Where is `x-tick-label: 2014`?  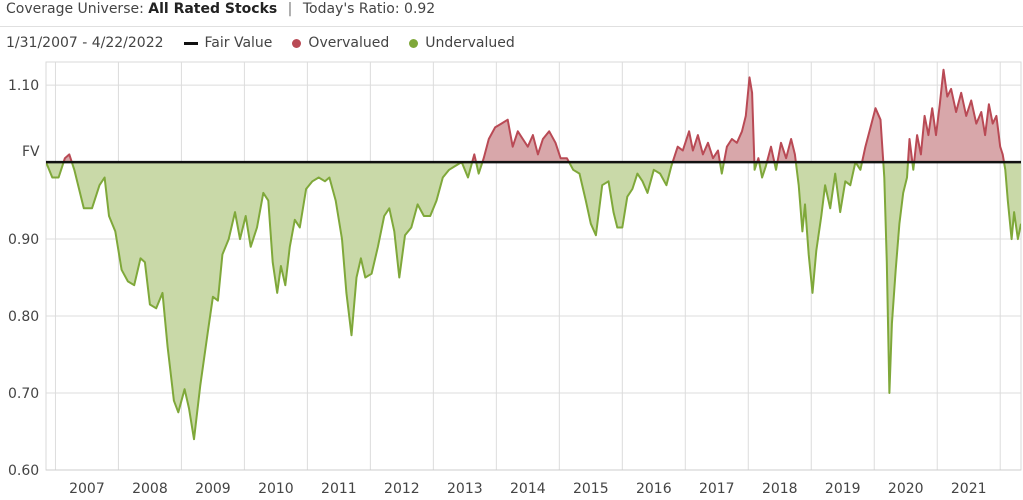
x-tick-label: 2014 is located at coordinates (528, 489).